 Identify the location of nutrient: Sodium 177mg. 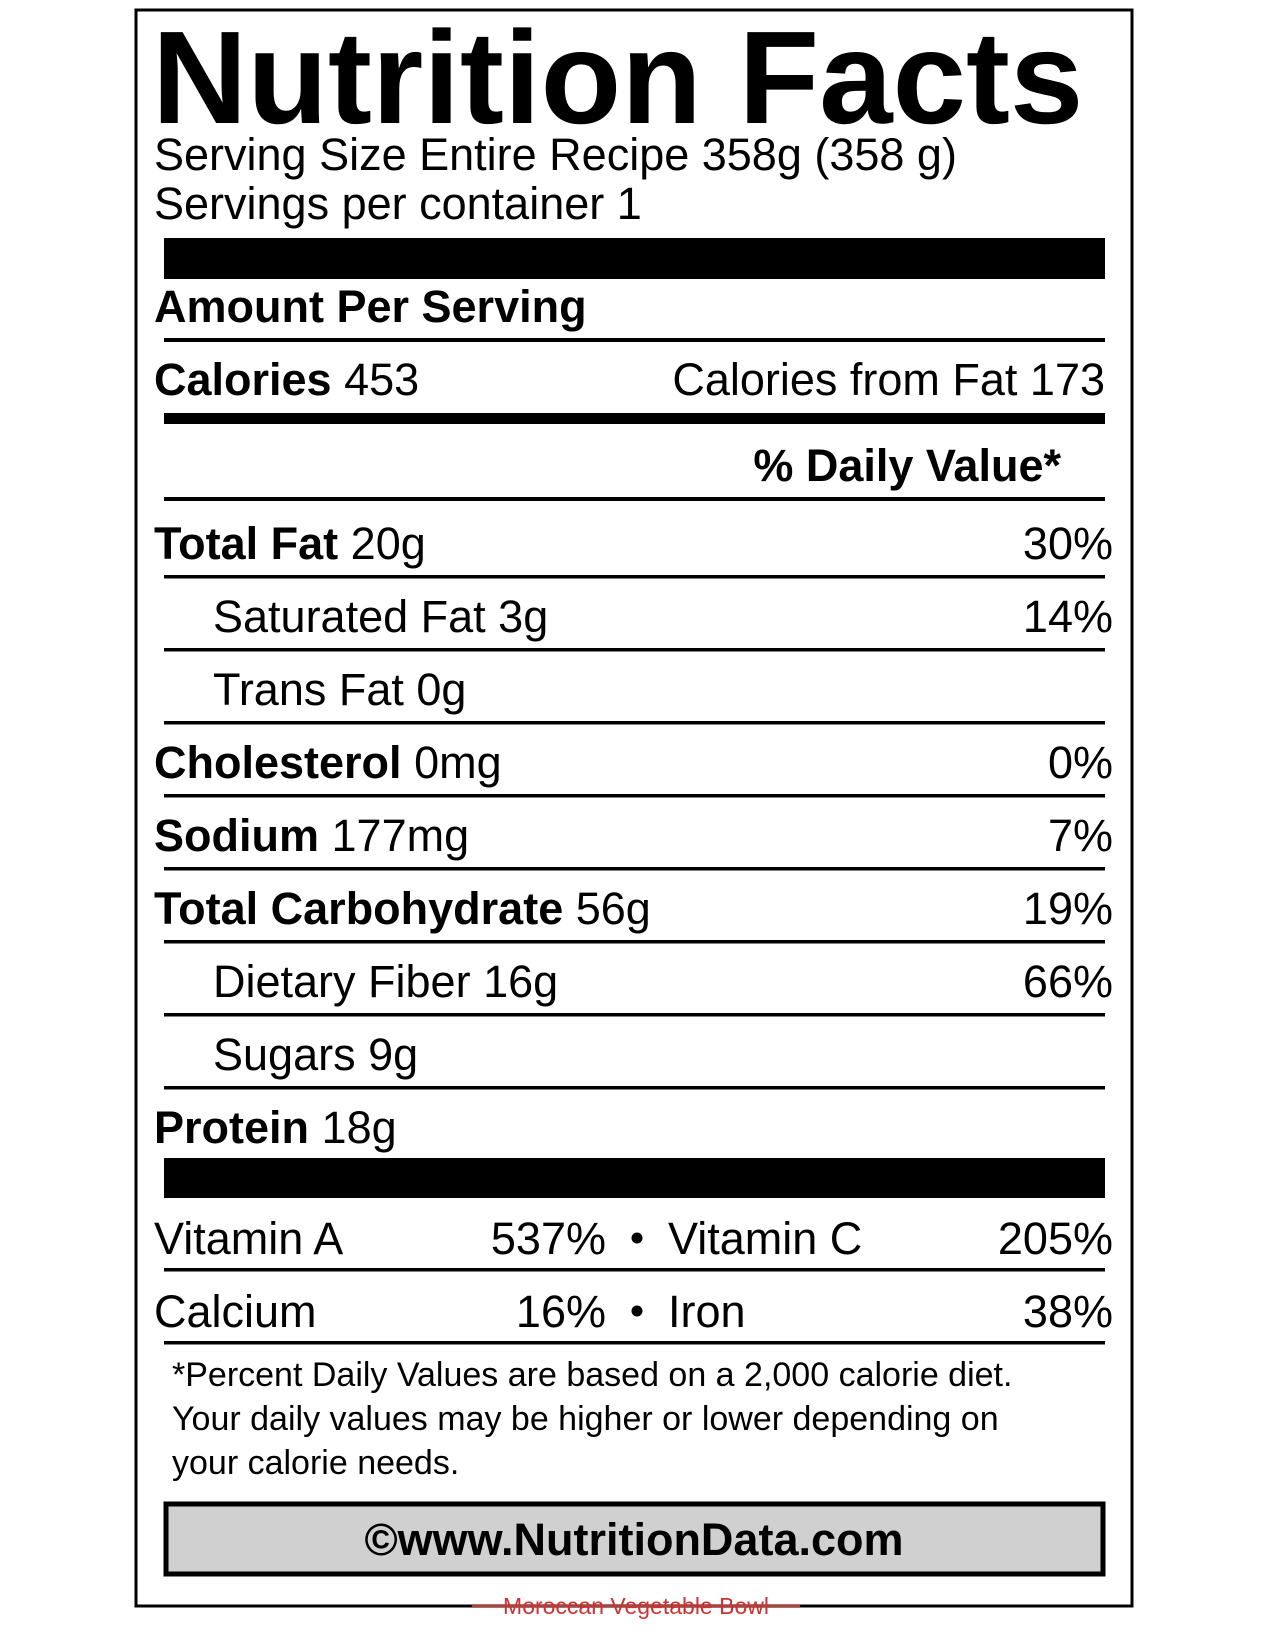
(311, 835).